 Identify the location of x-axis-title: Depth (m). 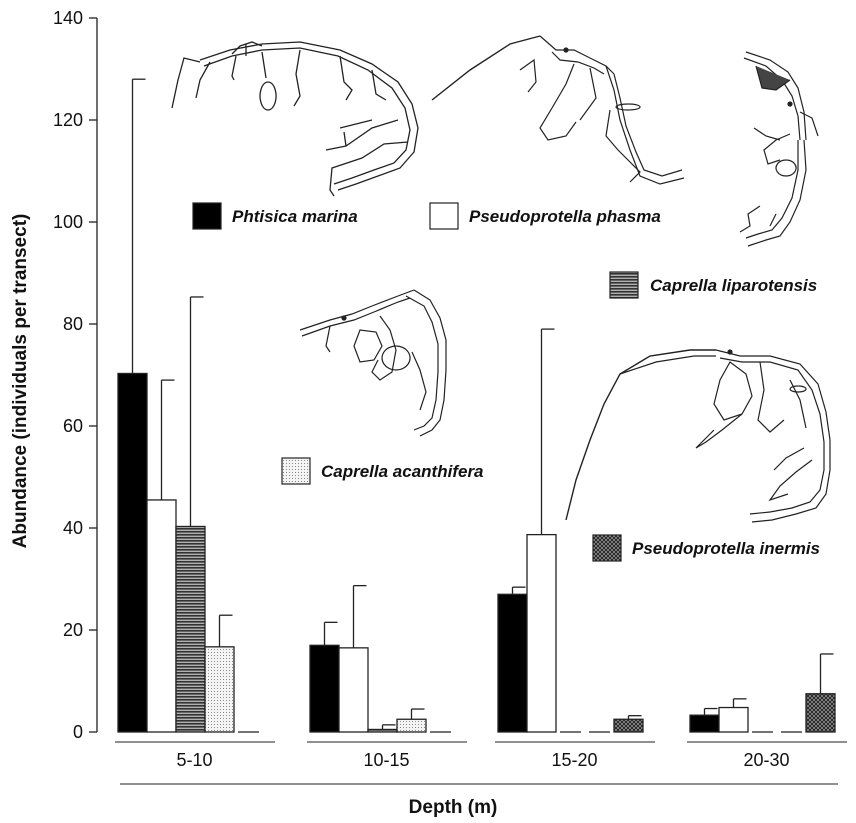
(453, 807).